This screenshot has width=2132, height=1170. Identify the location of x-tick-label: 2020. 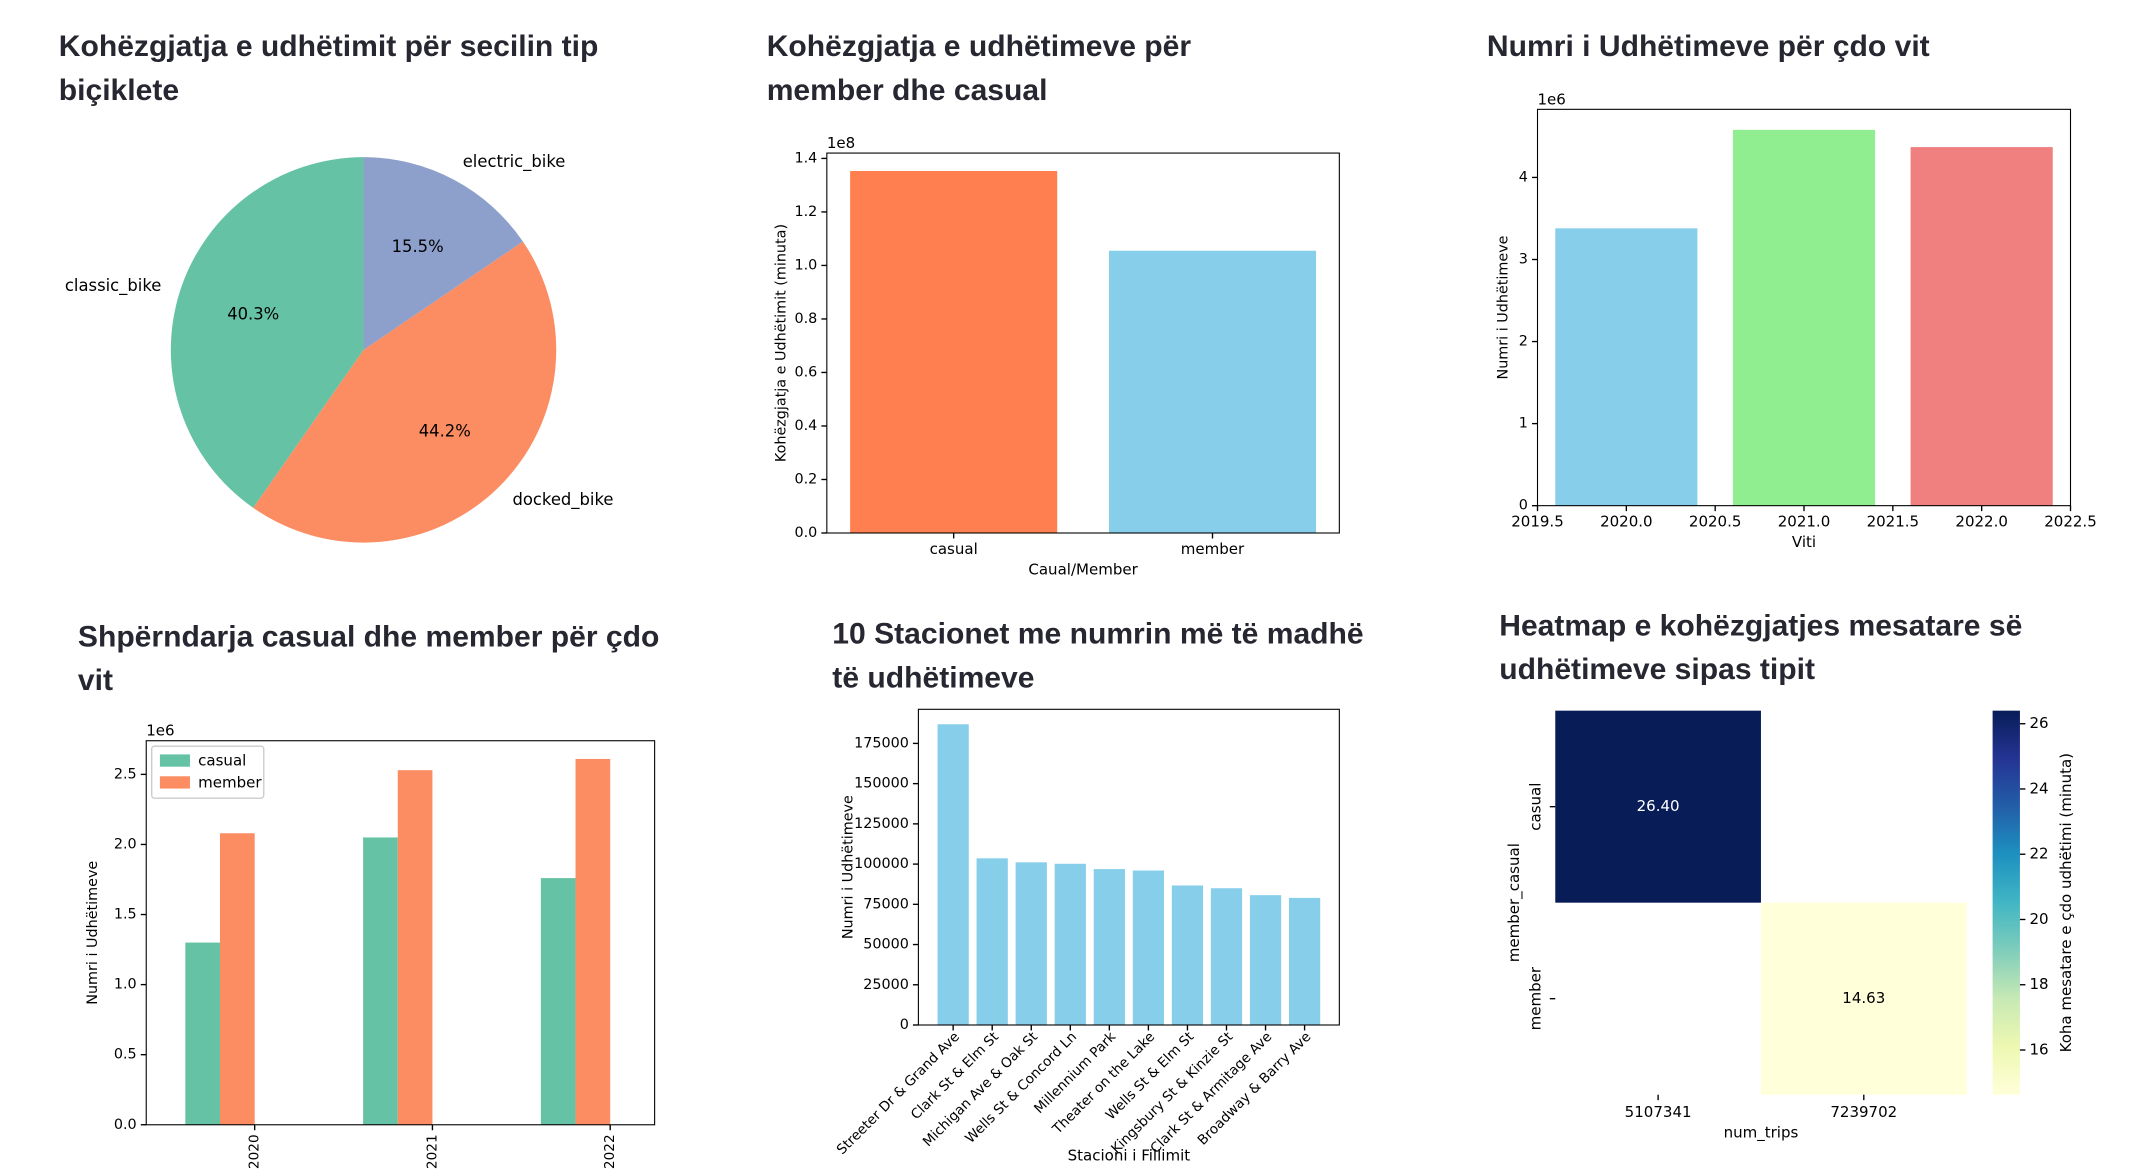
(255, 1151).